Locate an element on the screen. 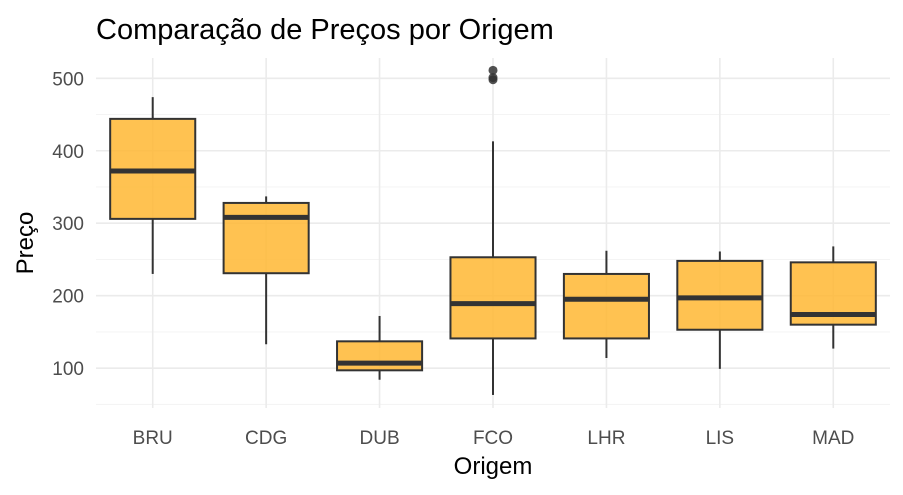  box-cdg is located at coordinates (266, 270).